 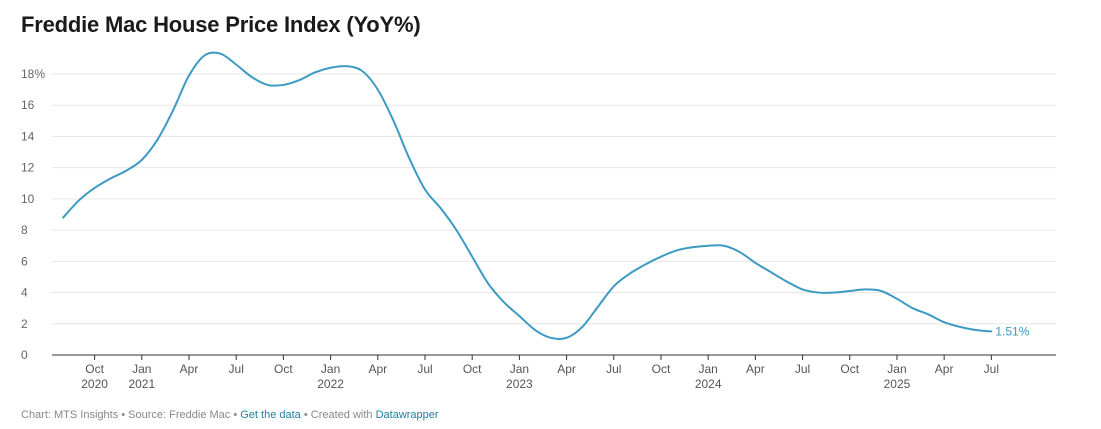 What do you see at coordinates (28, 136) in the screenshot?
I see `y-tick-label: 14` at bounding box center [28, 136].